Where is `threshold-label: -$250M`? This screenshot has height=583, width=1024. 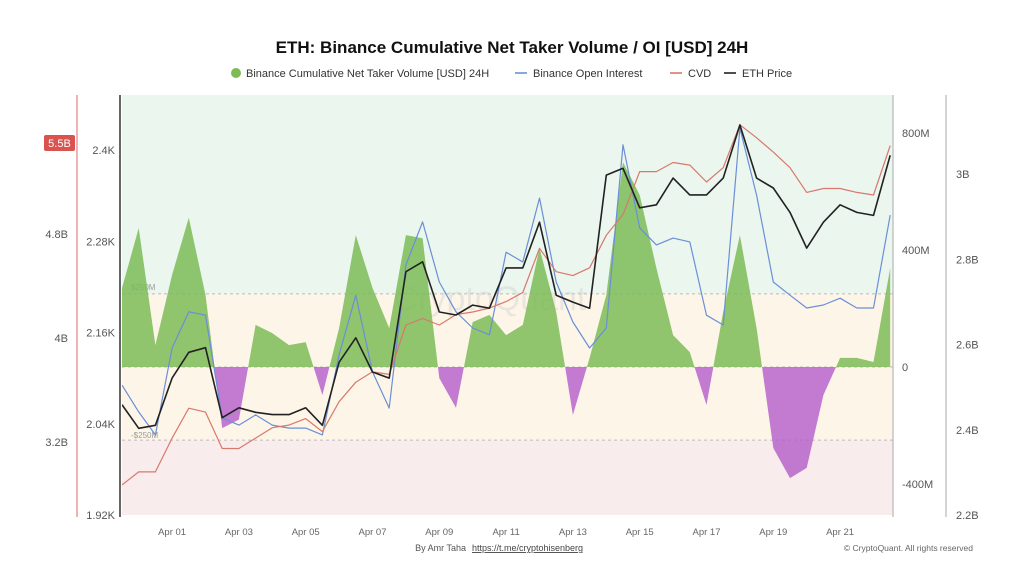
threshold-label: -$250M is located at coordinates (144, 435).